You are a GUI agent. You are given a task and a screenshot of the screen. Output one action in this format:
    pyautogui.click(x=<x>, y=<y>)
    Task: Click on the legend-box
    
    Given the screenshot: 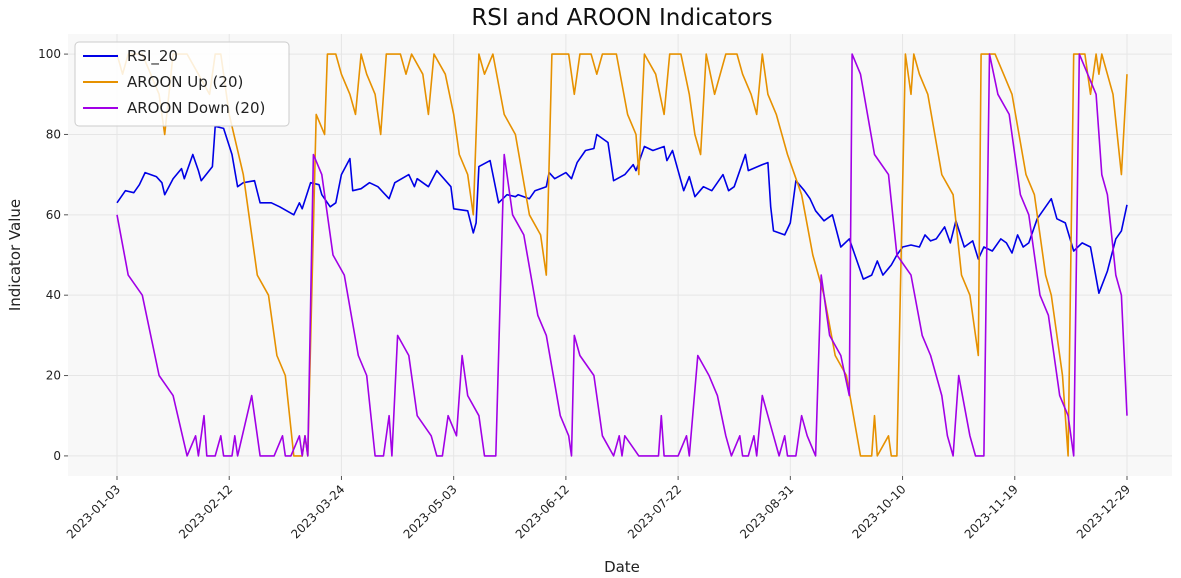 What is the action you would take?
    pyautogui.click(x=182, y=84)
    